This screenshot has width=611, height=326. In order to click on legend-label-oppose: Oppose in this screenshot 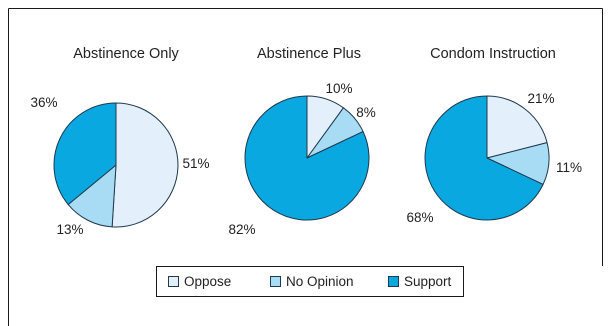, I will do `click(207, 281)`.